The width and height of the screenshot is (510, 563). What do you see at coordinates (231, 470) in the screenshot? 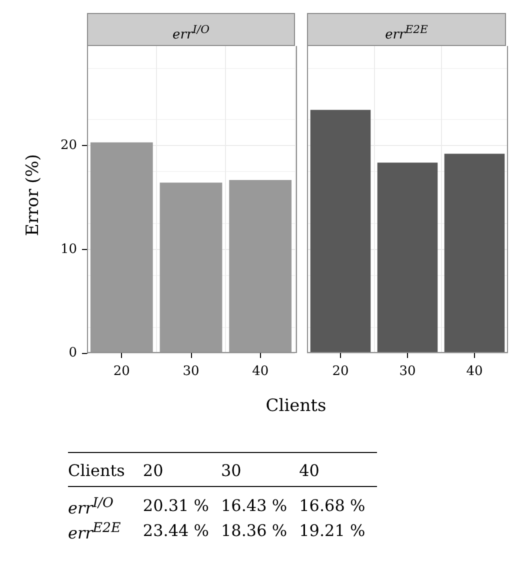
I see `category-label: 30` at bounding box center [231, 470].